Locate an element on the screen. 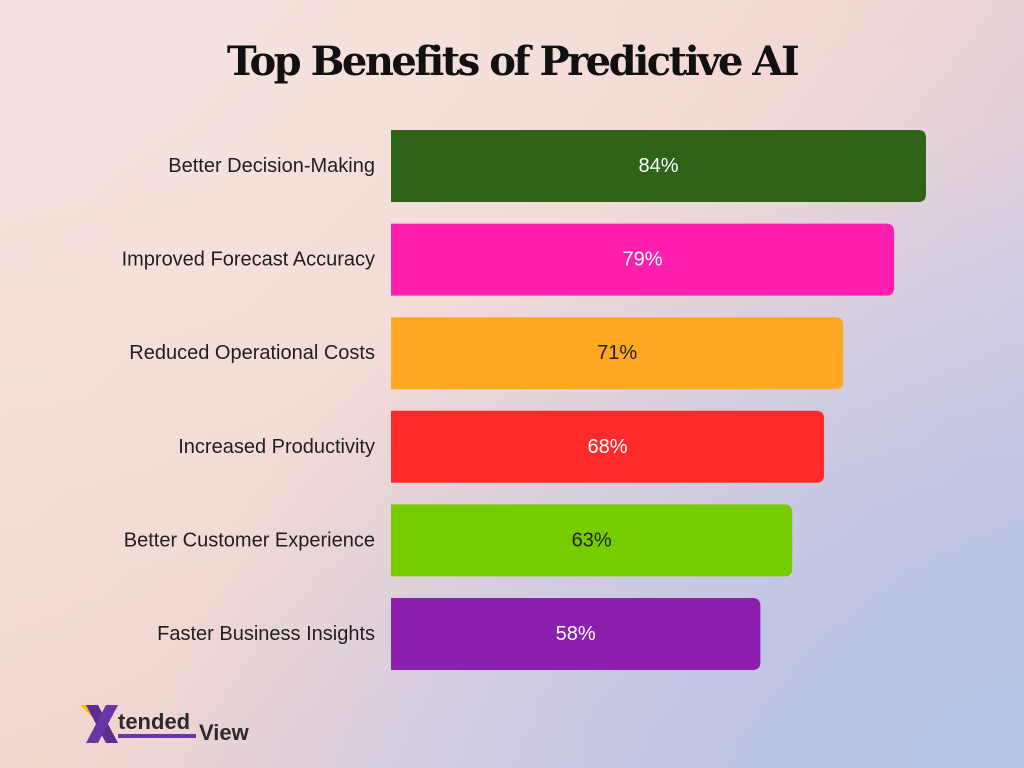 Image resolution: width=1024 pixels, height=768 pixels. chart-title: Top Benefits of Predictive AI is located at coordinates (513, 61).